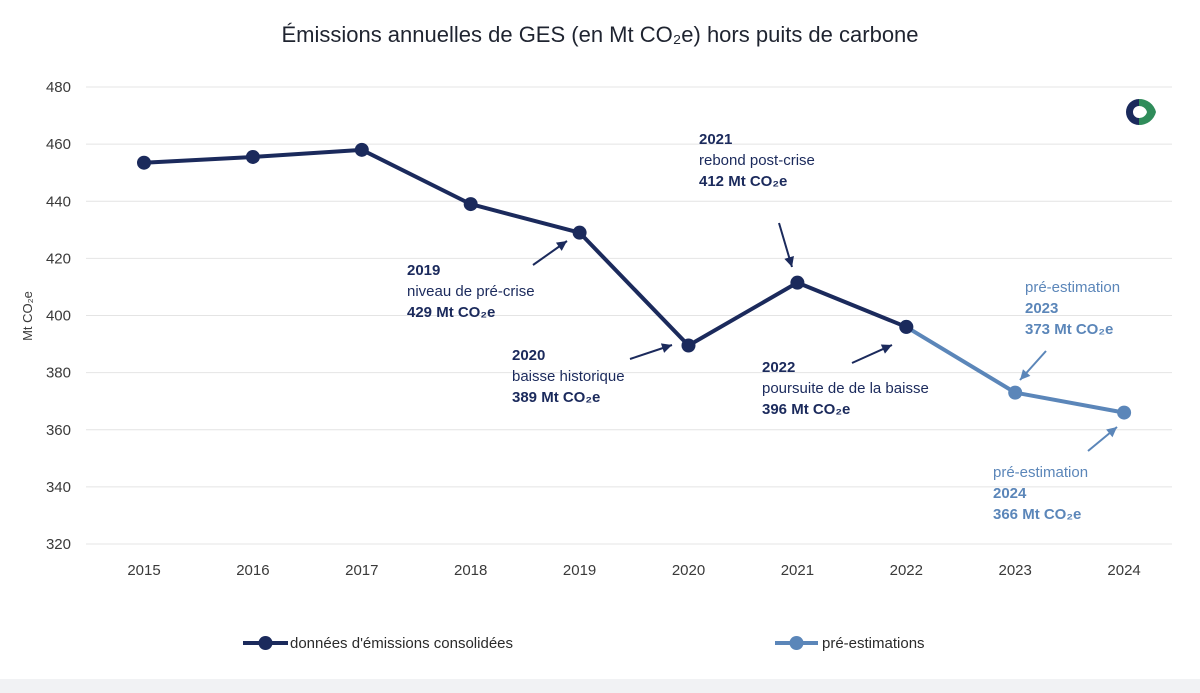  What do you see at coordinates (906, 570) in the screenshot?
I see `x-tick-label: 2022` at bounding box center [906, 570].